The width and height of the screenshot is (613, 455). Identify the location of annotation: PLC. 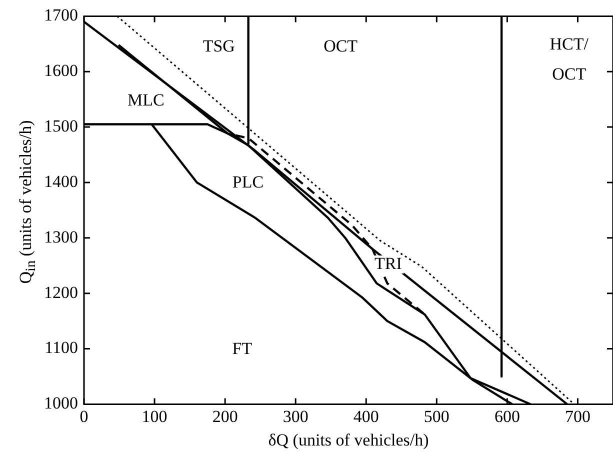
(248, 182).